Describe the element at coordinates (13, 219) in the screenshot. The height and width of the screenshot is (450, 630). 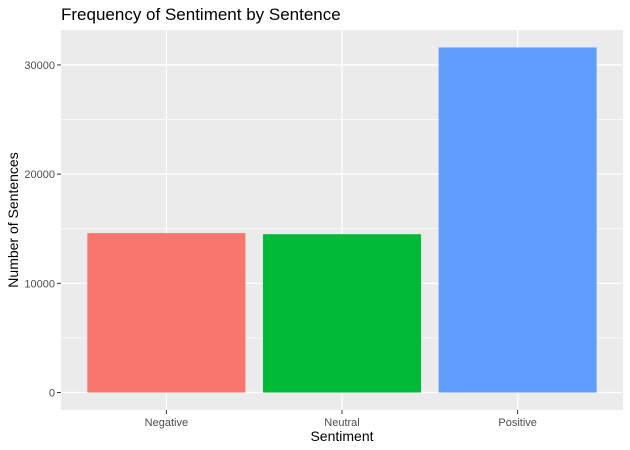
I see `y-axis-title: Number of Sentences` at that location.